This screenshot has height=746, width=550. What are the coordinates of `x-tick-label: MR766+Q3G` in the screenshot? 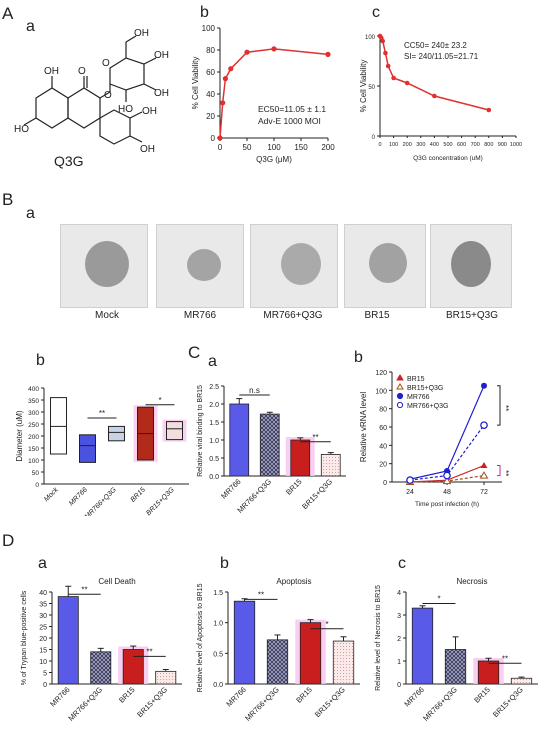 It's located at (262, 704).